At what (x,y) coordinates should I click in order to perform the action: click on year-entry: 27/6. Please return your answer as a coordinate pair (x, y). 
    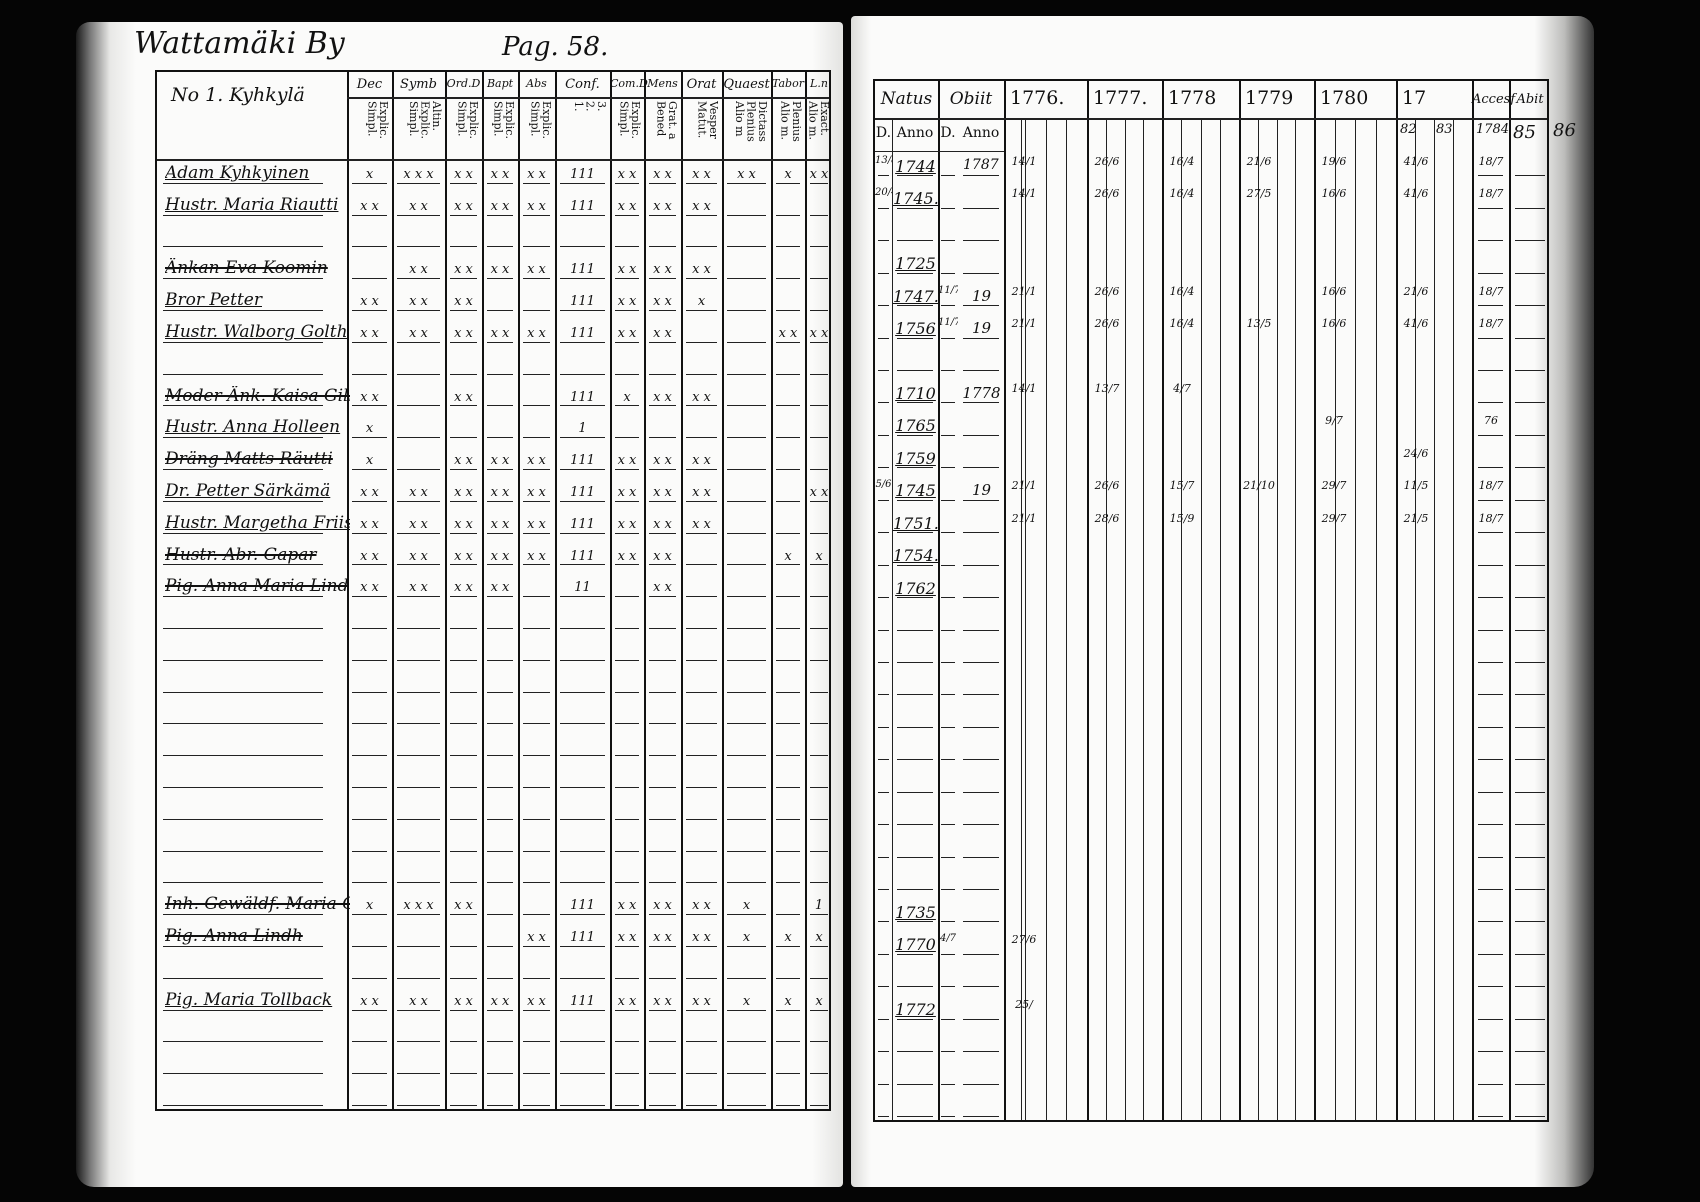
    Looking at the image, I should click on (1024, 940).